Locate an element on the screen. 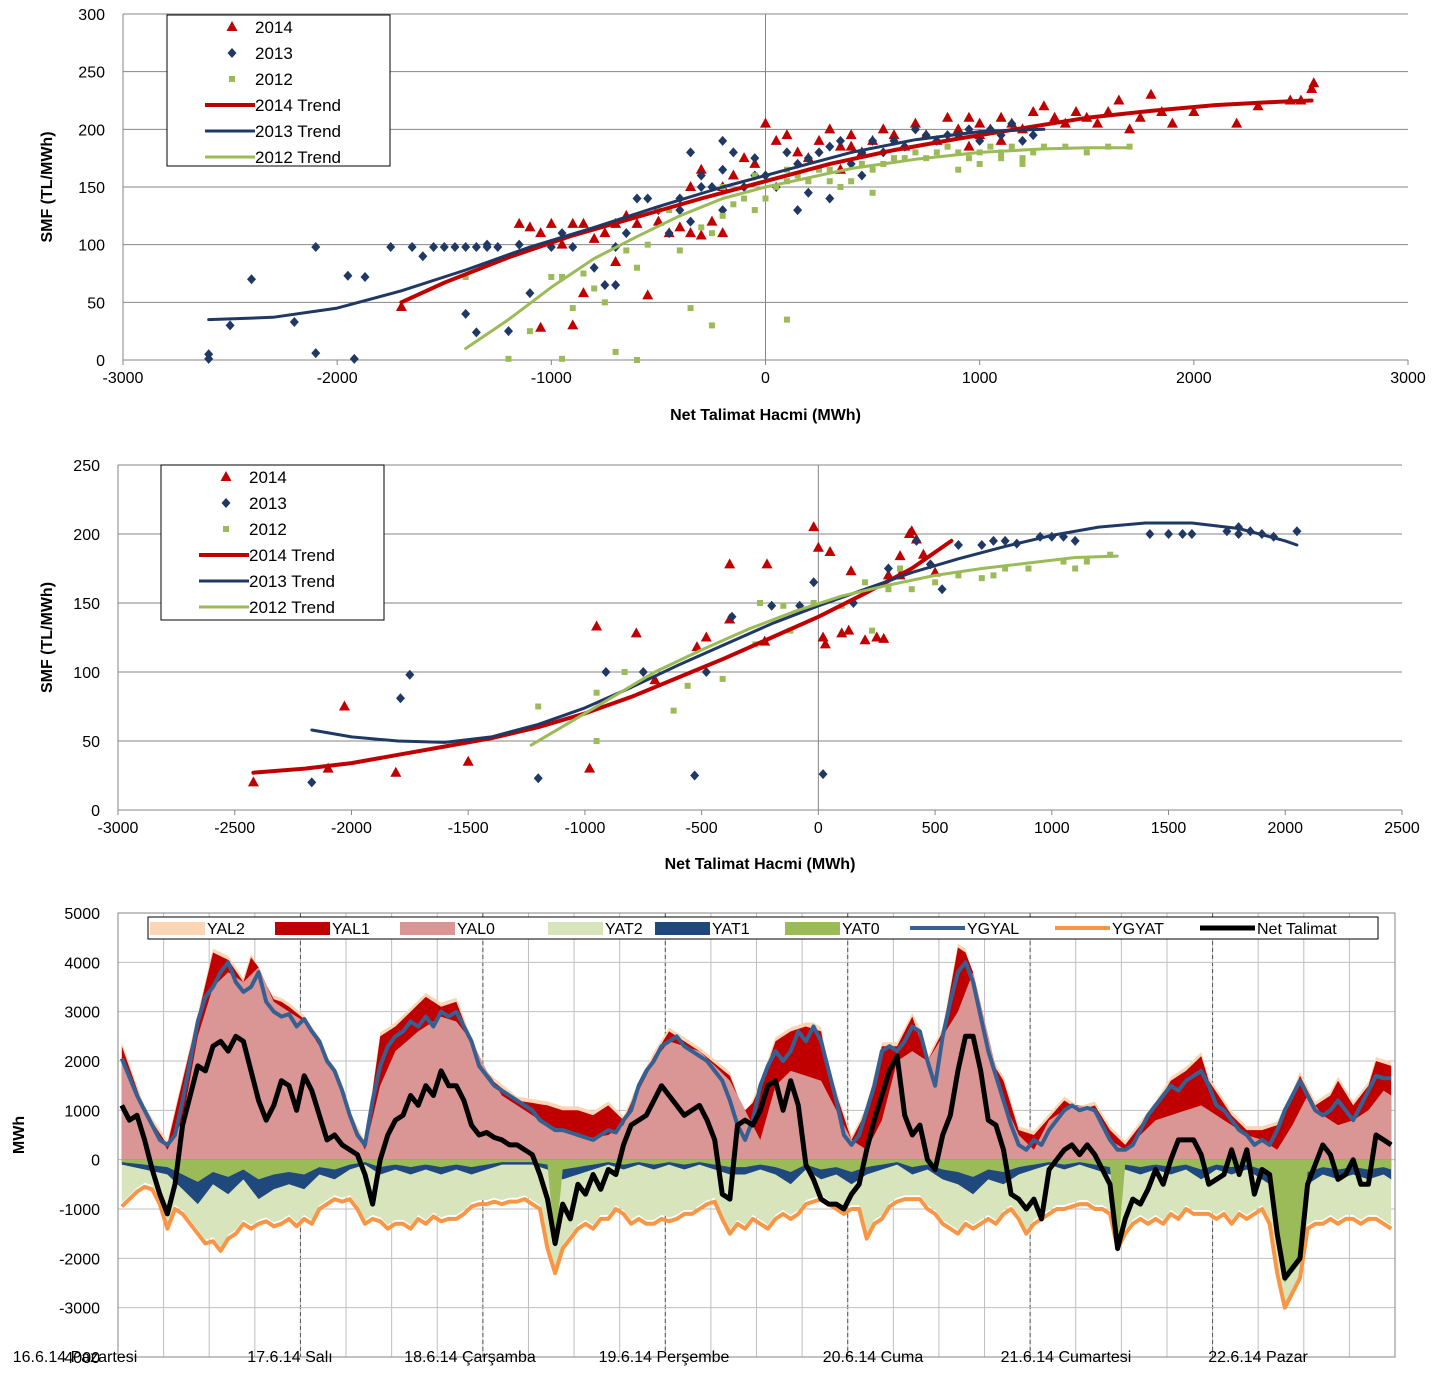  x-tick-label: -500 is located at coordinates (702, 828).